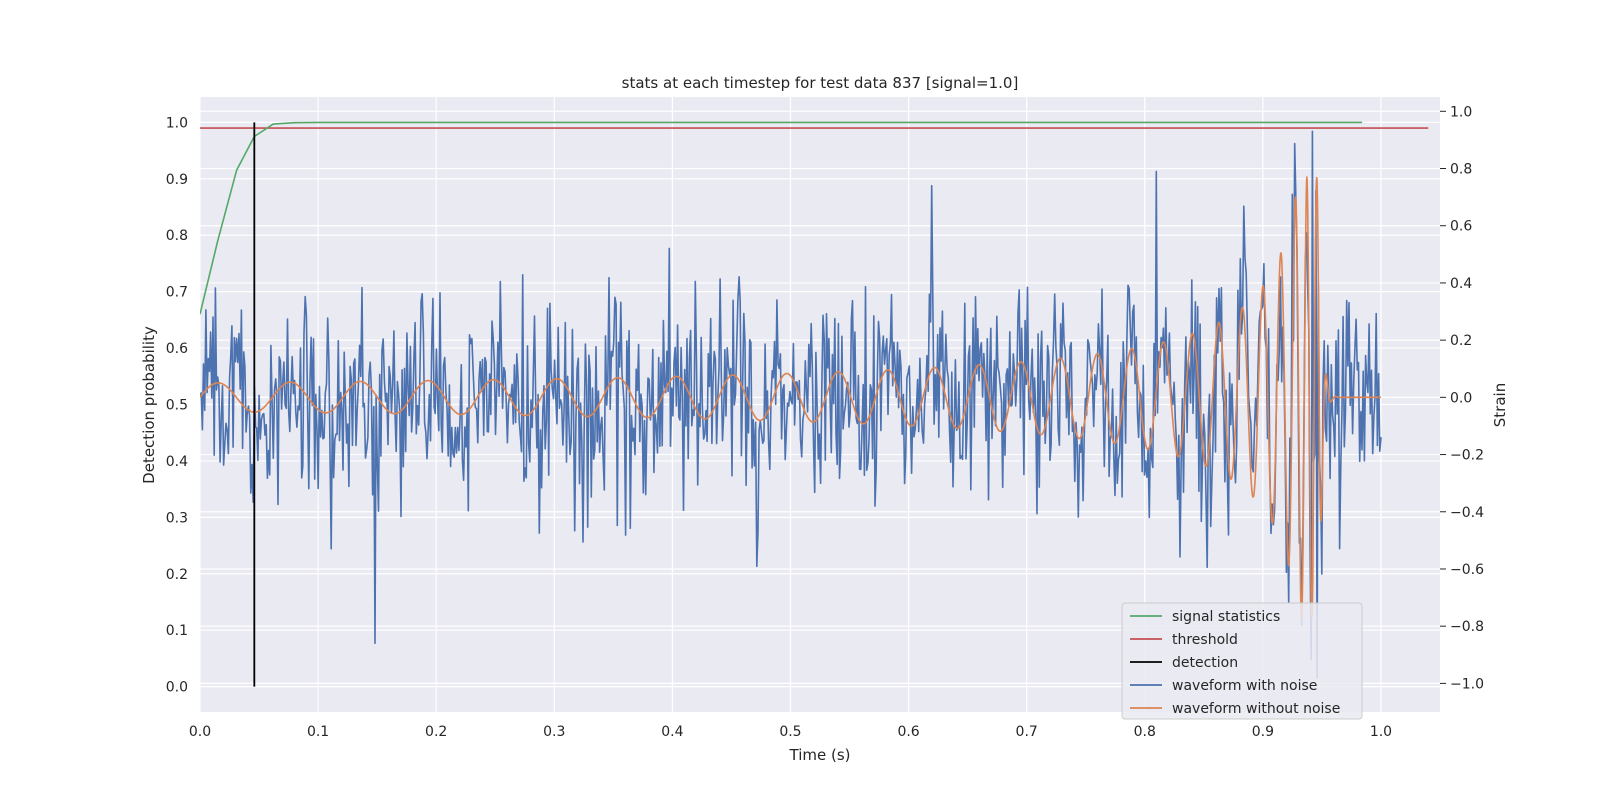  What do you see at coordinates (1256, 709) in the screenshot?
I see `legend-label-waveform-without-noise: waveform without noise` at bounding box center [1256, 709].